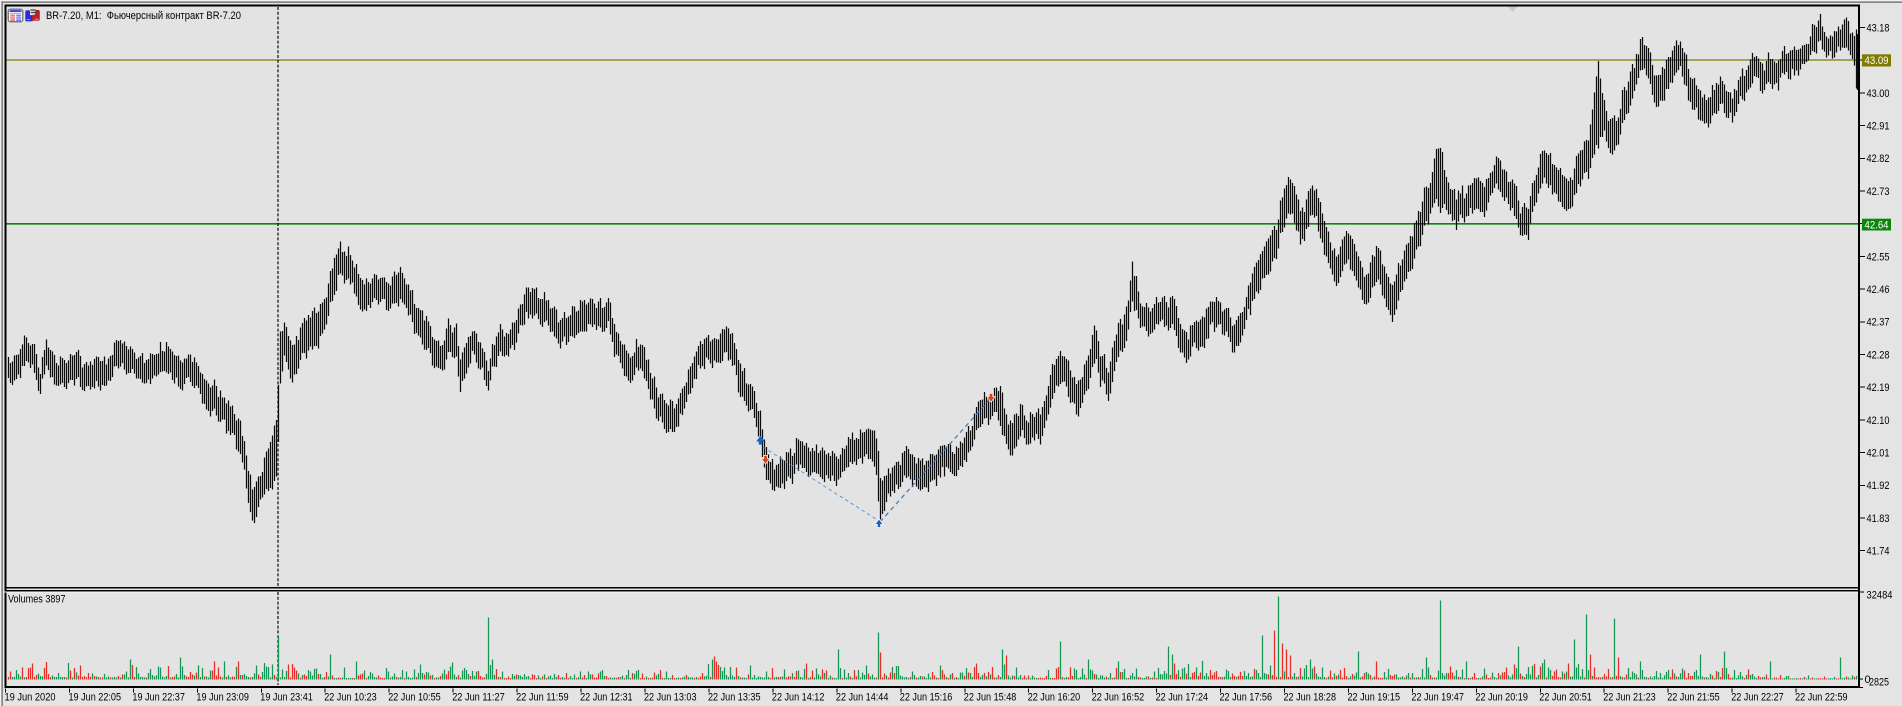 The width and height of the screenshot is (1902, 706). Describe the element at coordinates (1565, 698) in the screenshot. I see `svg-text: 22 Jun 20:51` at that location.